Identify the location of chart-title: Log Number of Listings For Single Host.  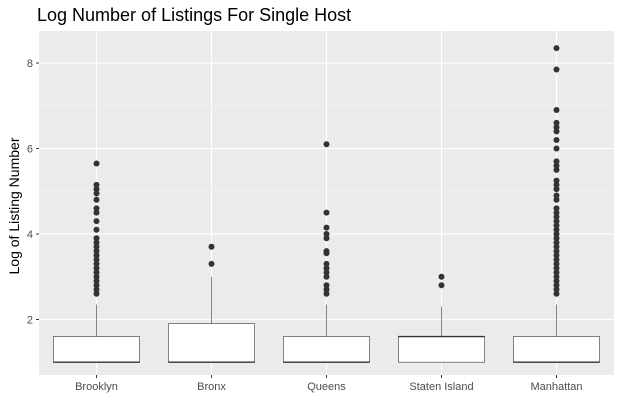
(194, 15).